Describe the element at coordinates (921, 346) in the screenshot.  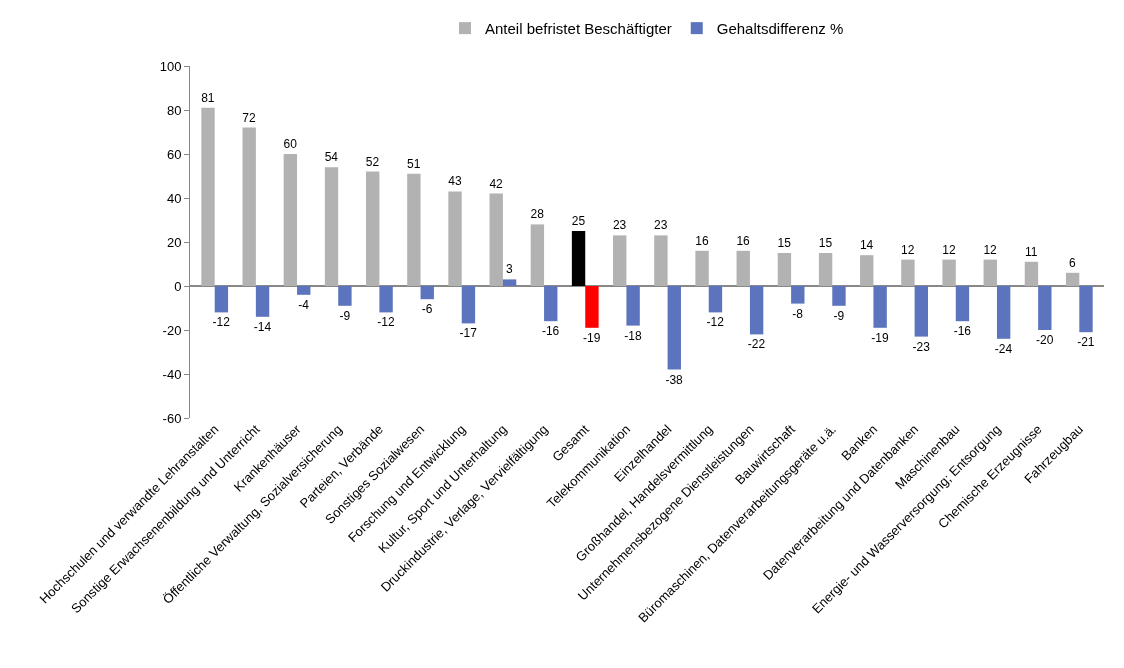
I see `data-label: -23` at that location.